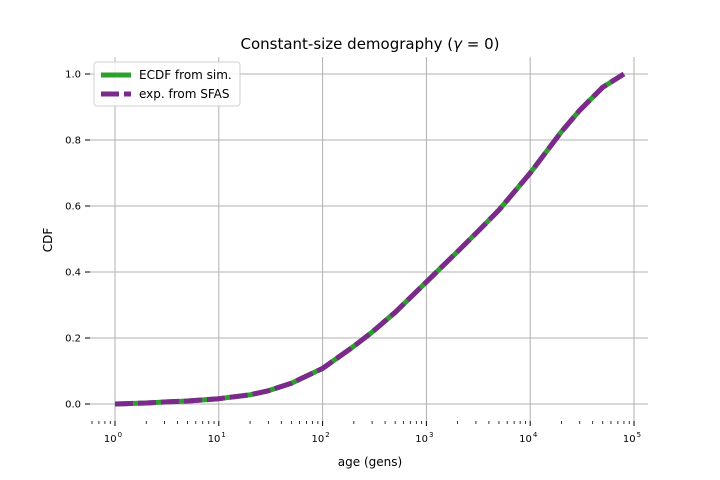 This screenshot has width=720, height=480. Describe the element at coordinates (632, 438) in the screenshot. I see `x-tick-label: 10⁵` at that location.